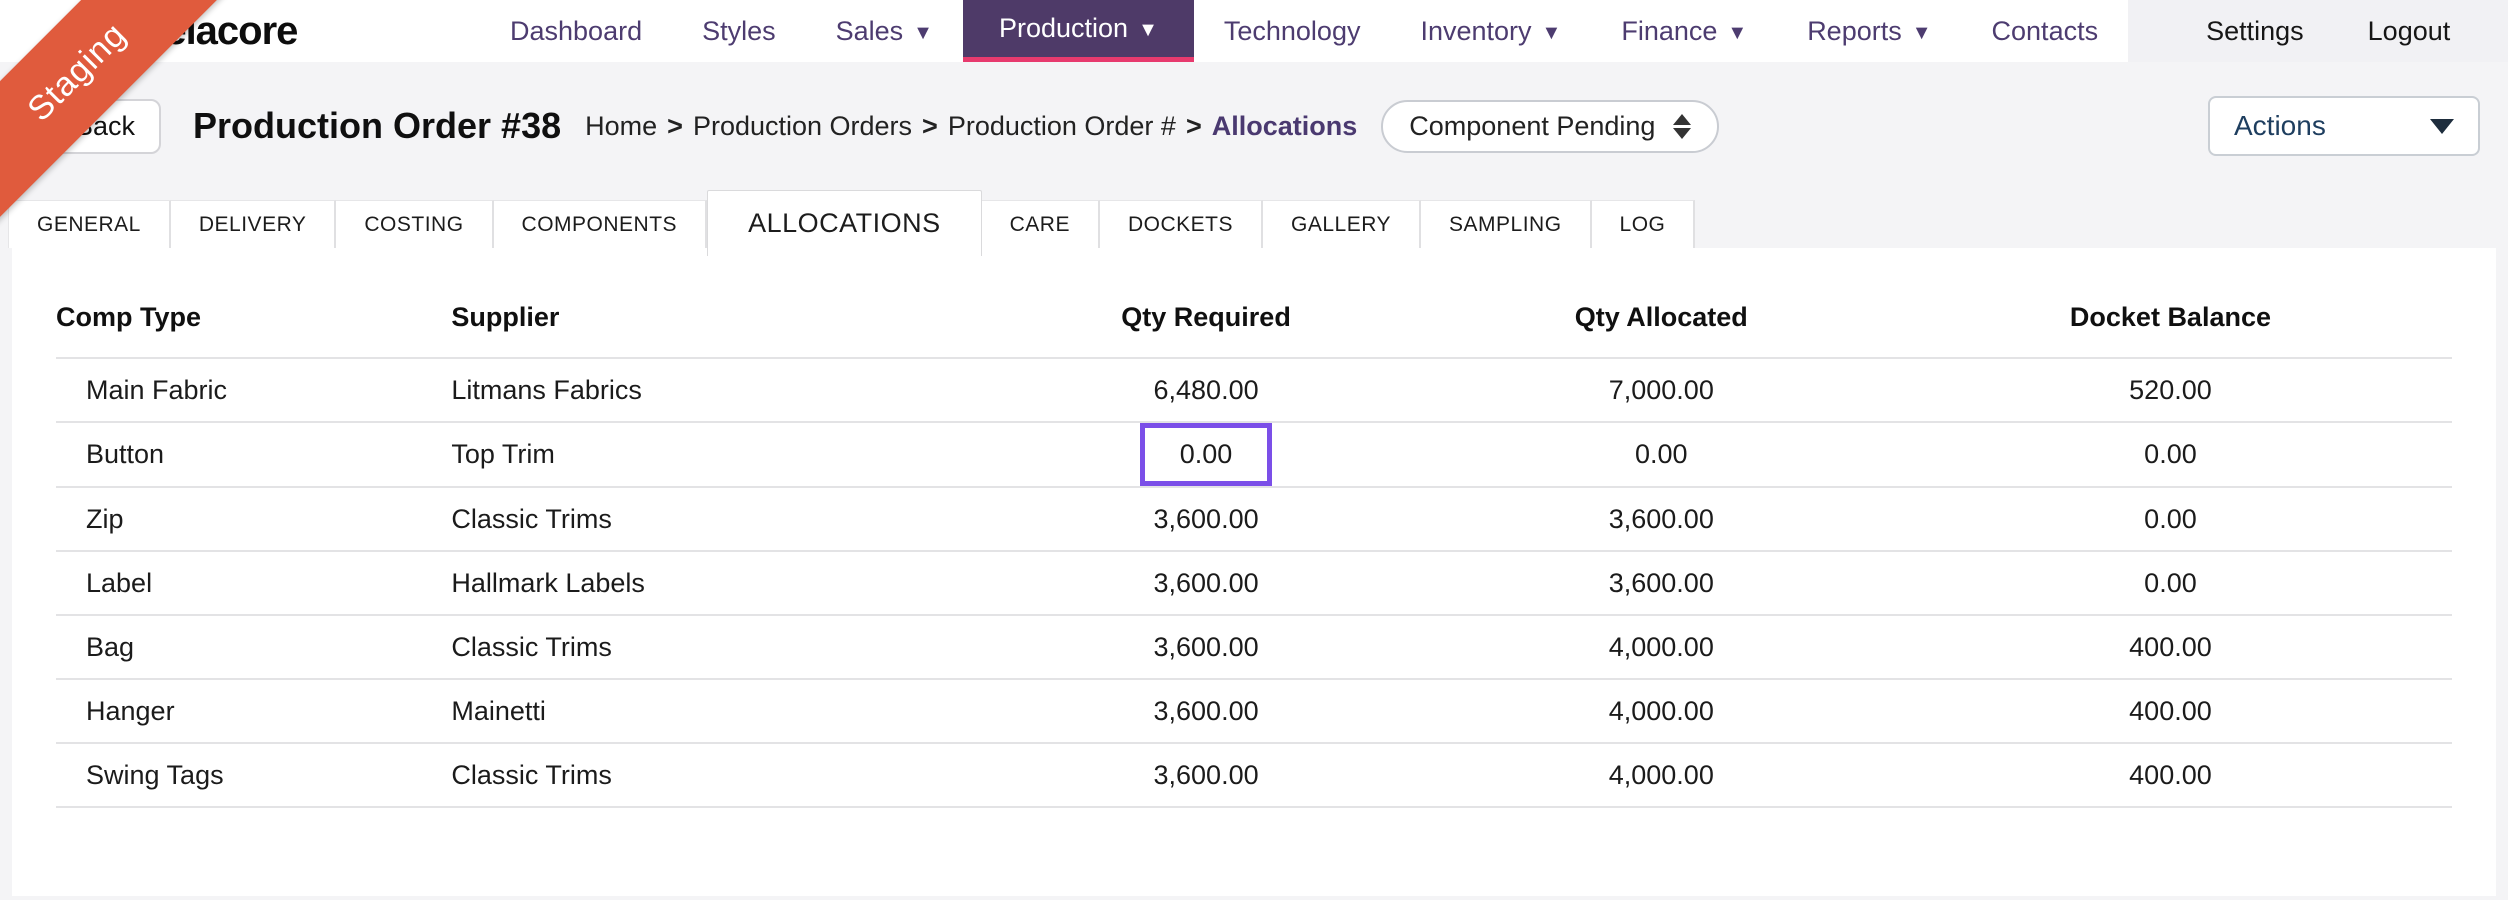  Describe the element at coordinates (254, 775) in the screenshot. I see `cell-comp-type: Swing Tags` at that location.